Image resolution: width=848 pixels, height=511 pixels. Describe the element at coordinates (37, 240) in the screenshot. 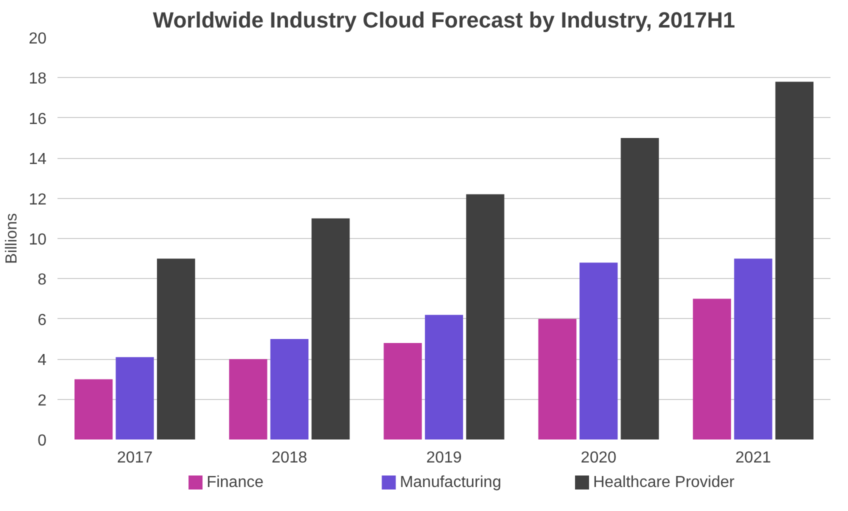

I see `y-tick-label: 10` at that location.